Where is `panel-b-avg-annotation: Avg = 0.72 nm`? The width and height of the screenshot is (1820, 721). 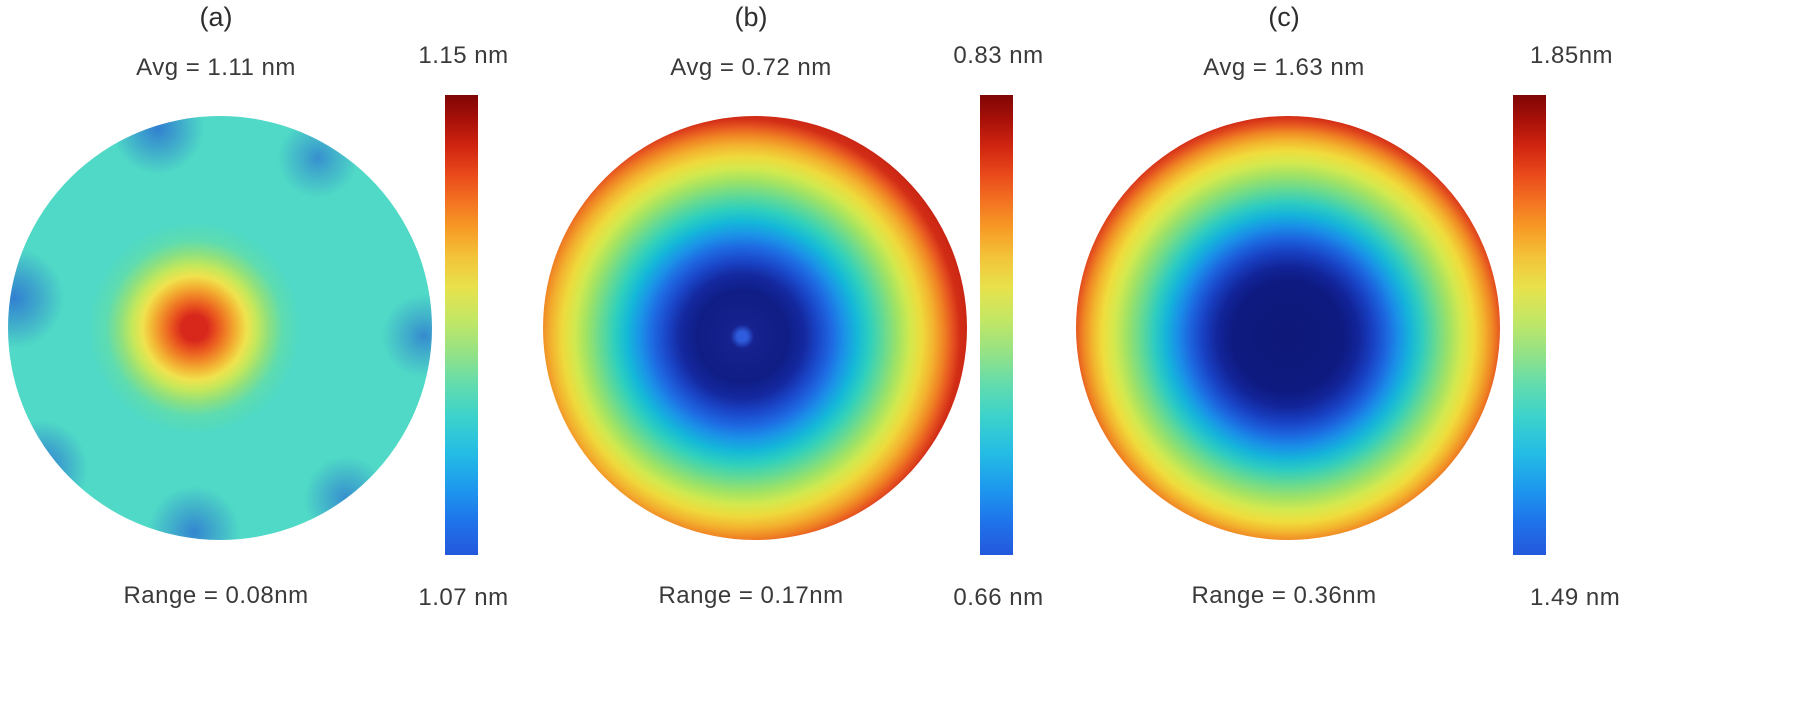
panel-b-avg-annotation: Avg = 0.72 nm is located at coordinates (751, 67).